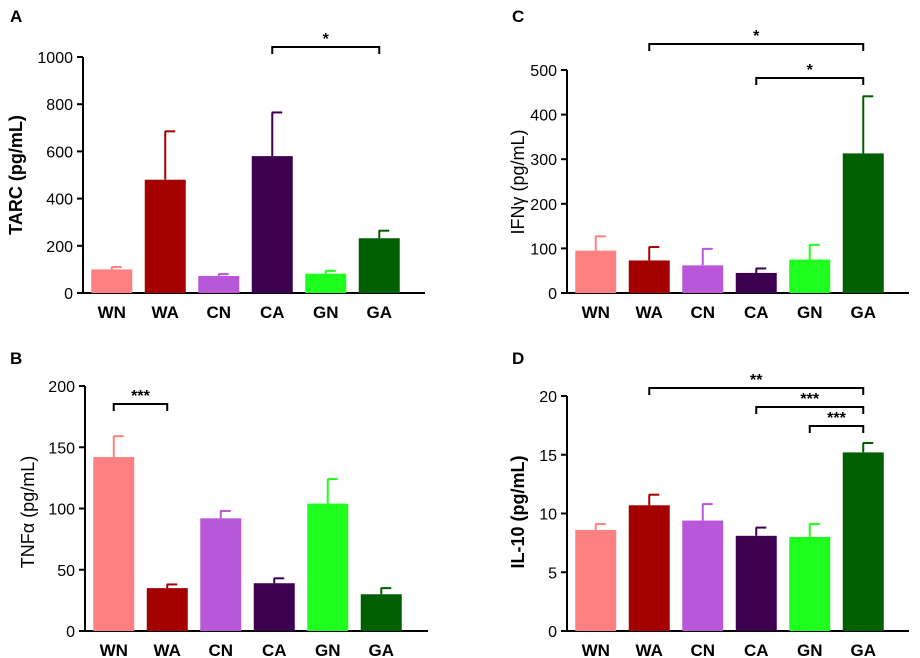  I want to click on y-axis-label: IFNγ (pg/mL), so click(518, 181).